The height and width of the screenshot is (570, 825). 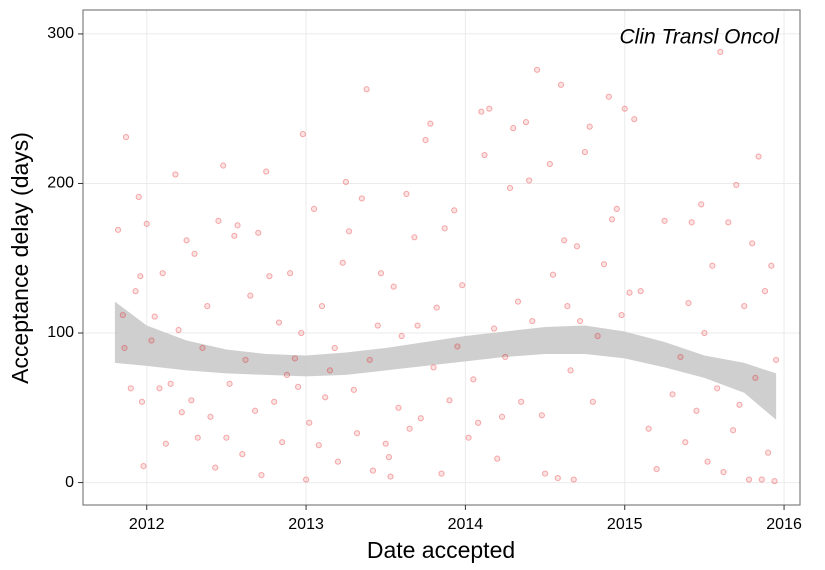 What do you see at coordinates (147, 524) in the screenshot?
I see `x-tick-label: 2012` at bounding box center [147, 524].